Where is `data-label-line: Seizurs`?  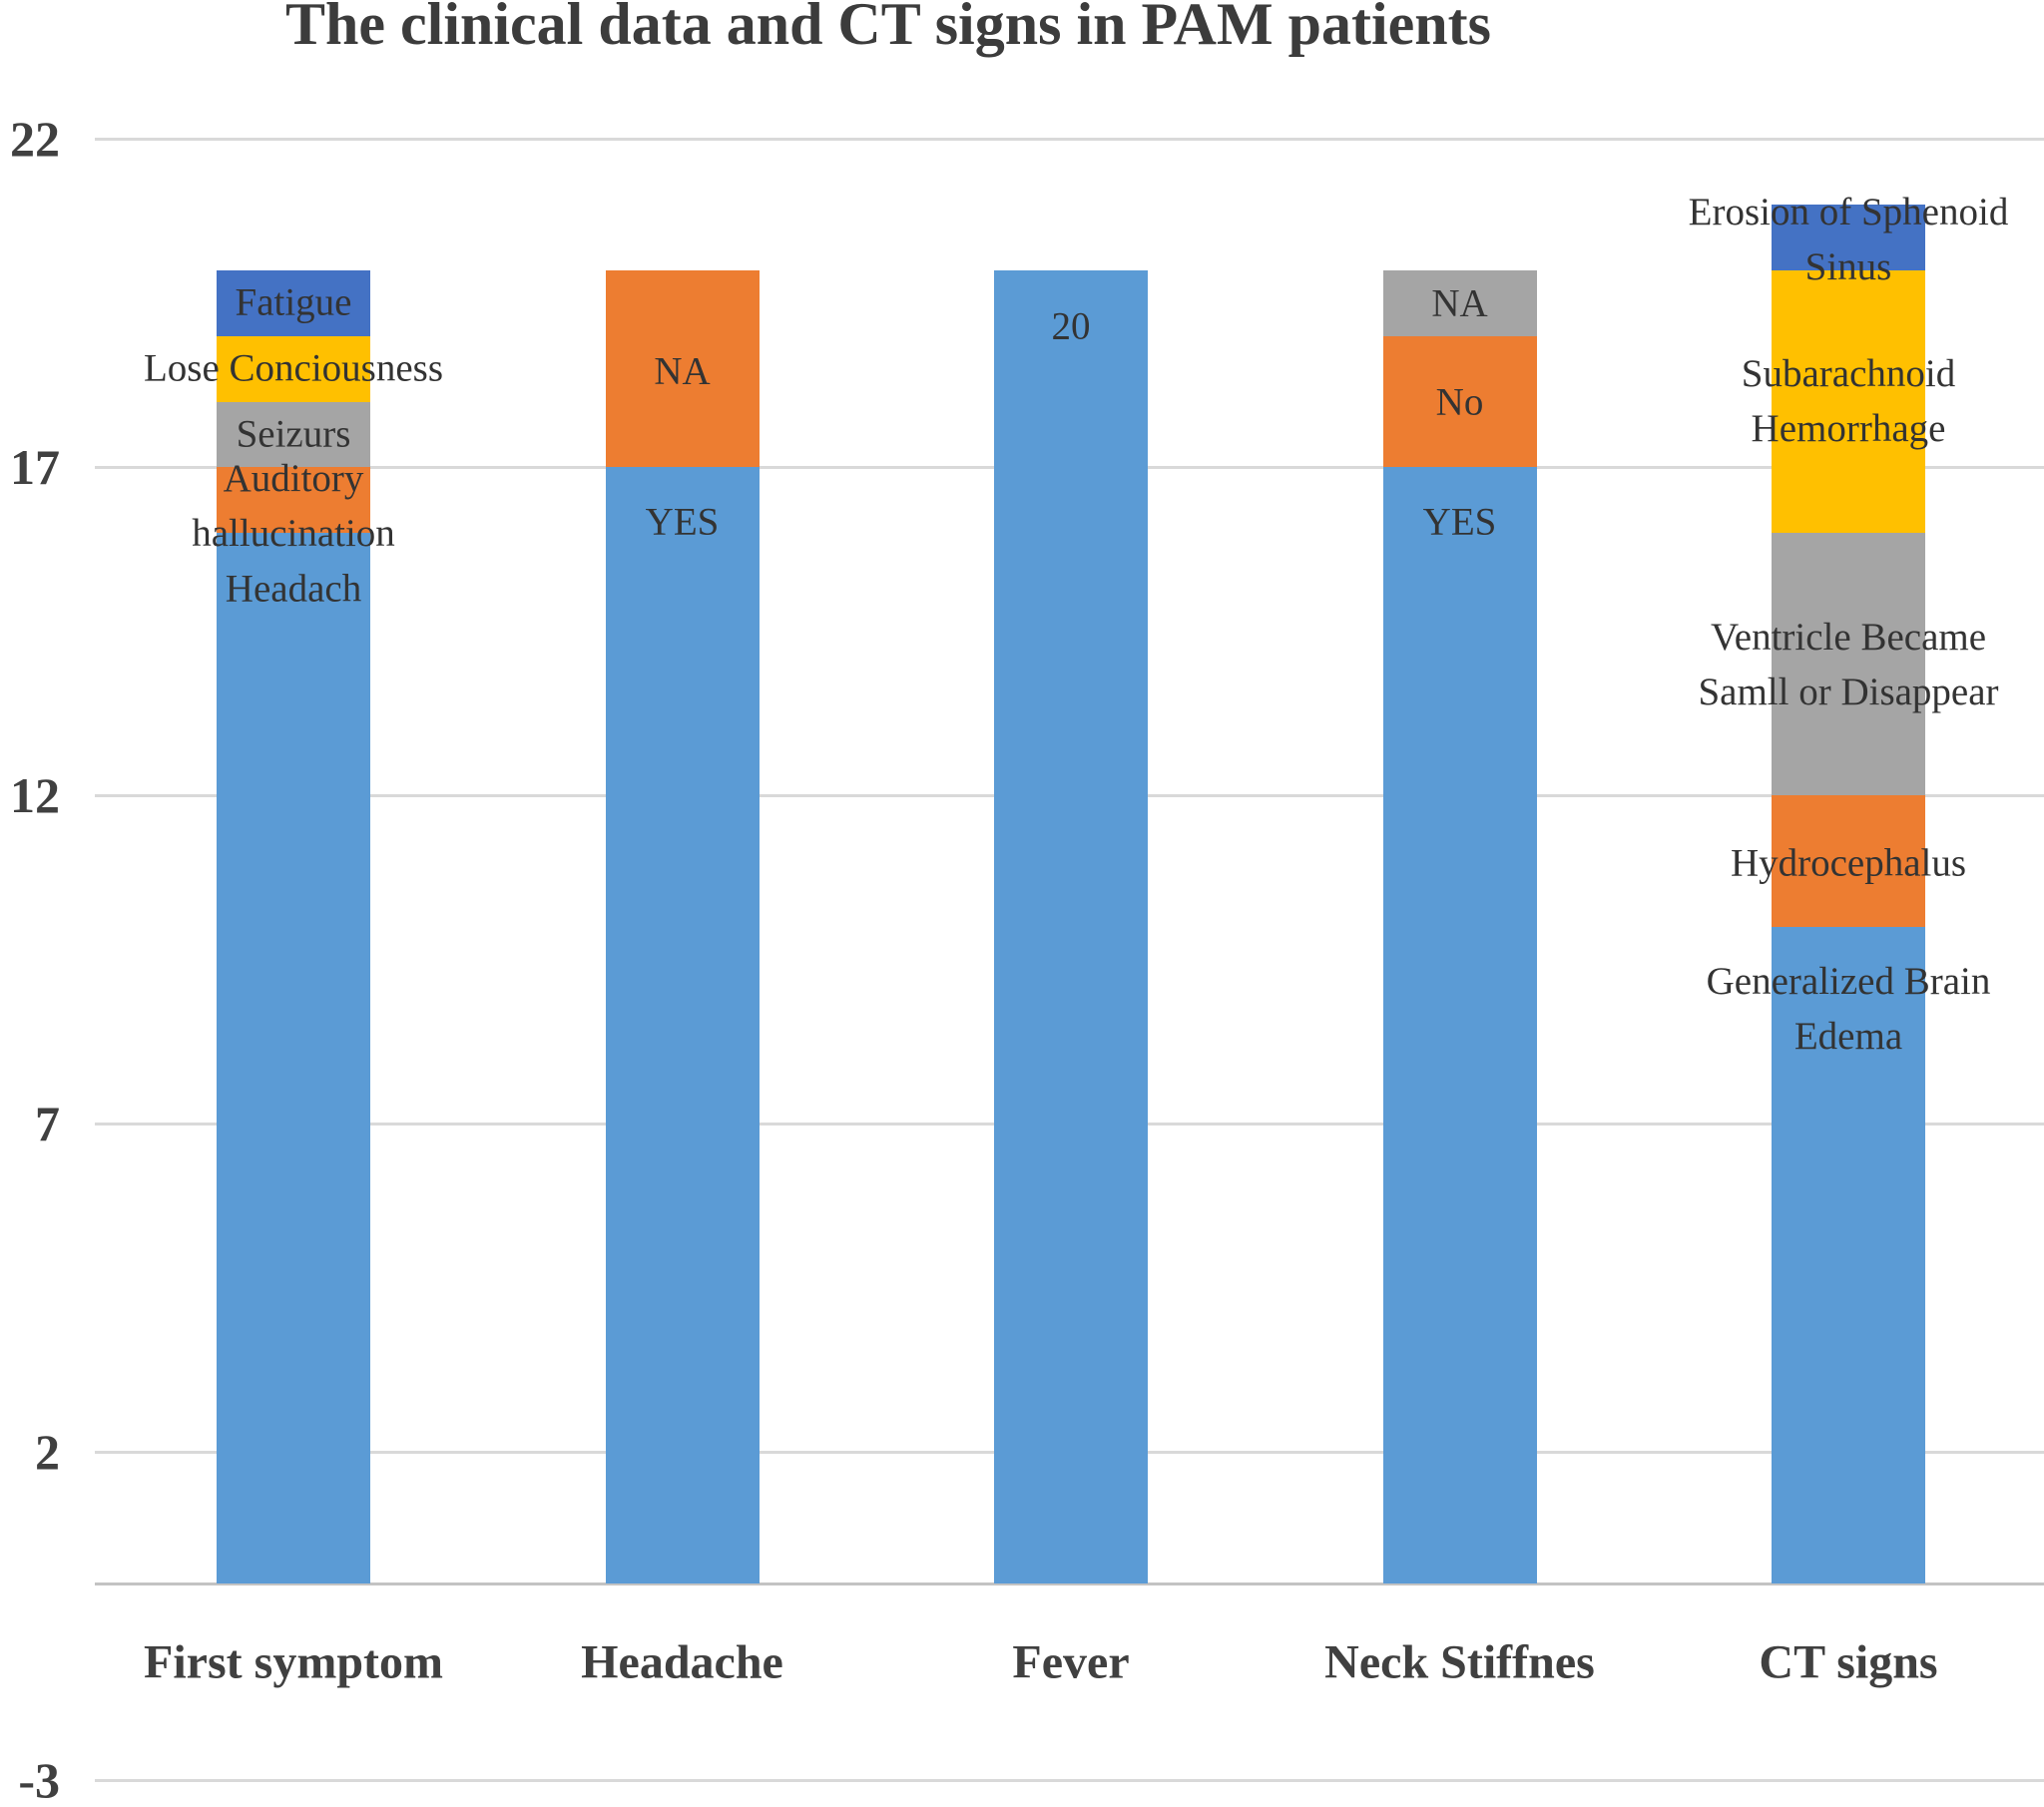 data-label-line: Seizurs is located at coordinates (293, 434).